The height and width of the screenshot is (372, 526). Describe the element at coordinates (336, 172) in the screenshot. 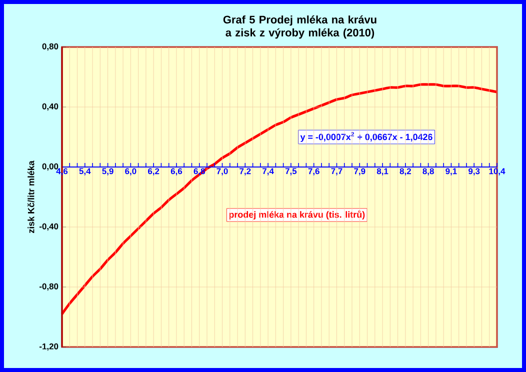

I see `x-tick-label: 7,7` at that location.